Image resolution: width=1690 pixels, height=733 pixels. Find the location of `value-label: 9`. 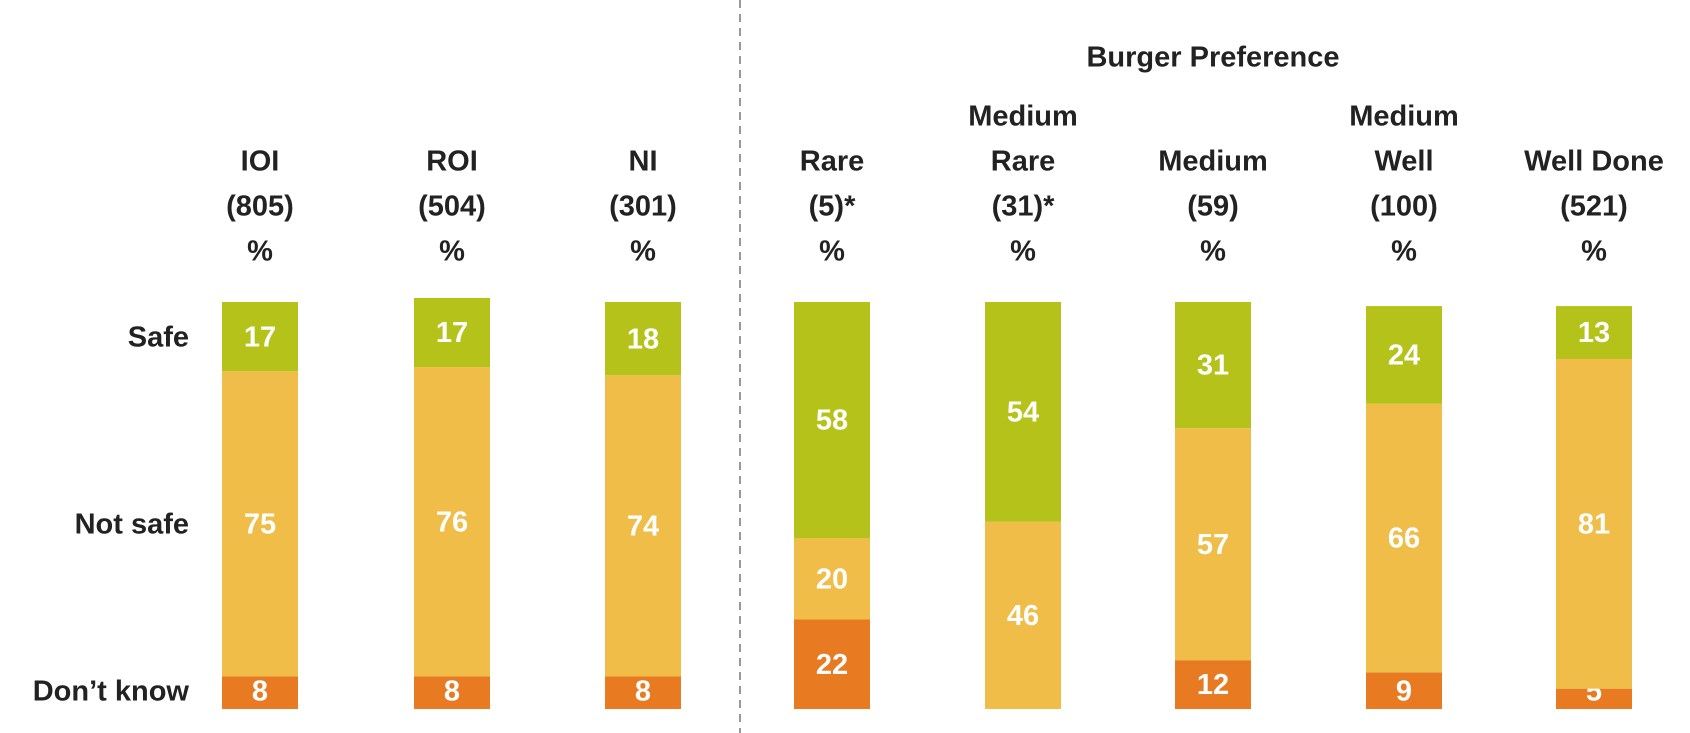

value-label: 9 is located at coordinates (1404, 691).